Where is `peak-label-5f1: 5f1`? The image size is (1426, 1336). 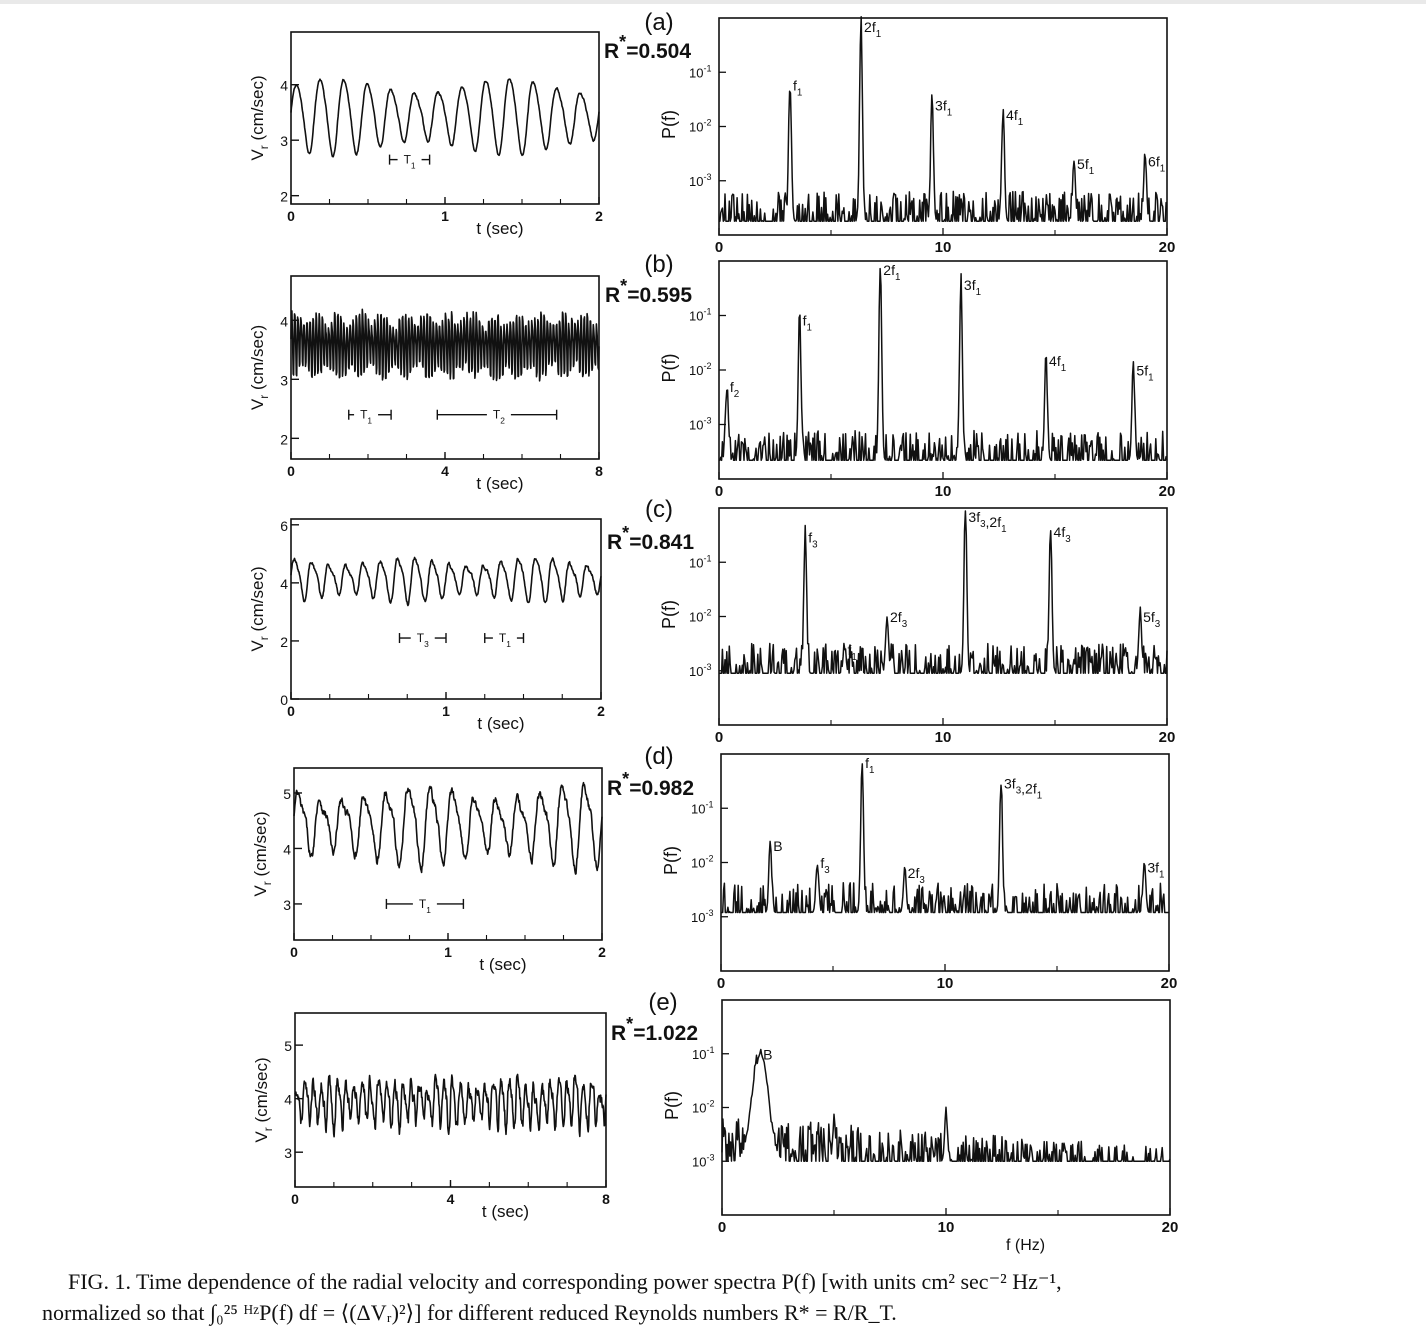
peak-label-5f1: 5f1 is located at coordinates (1144, 373).